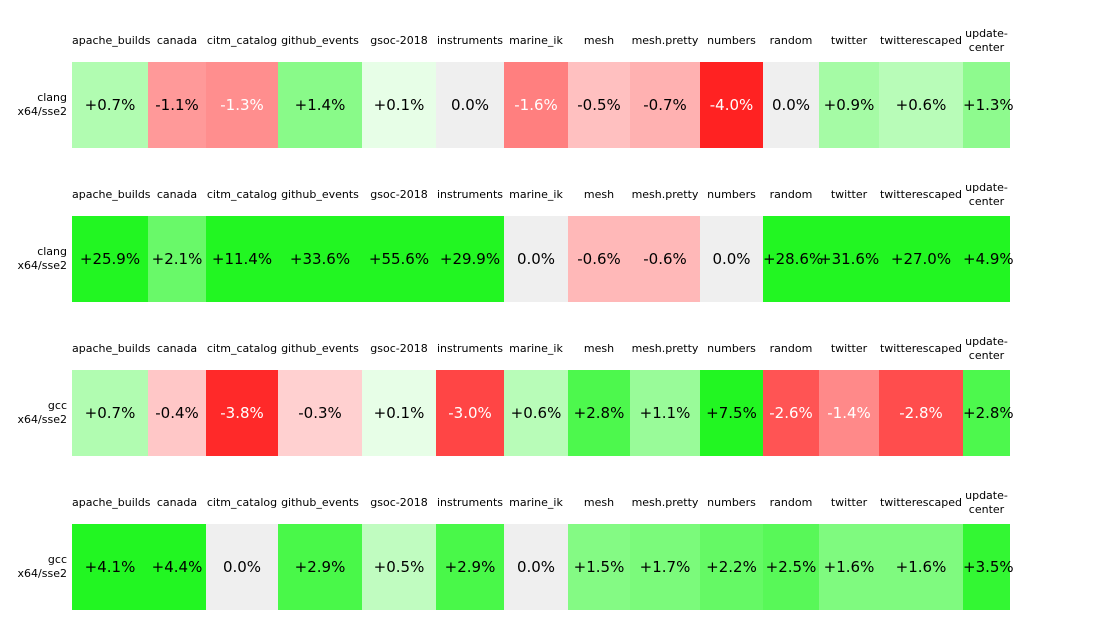 The image size is (1100, 640). I want to click on heatmap-cell: -4.0%, so click(731, 105).